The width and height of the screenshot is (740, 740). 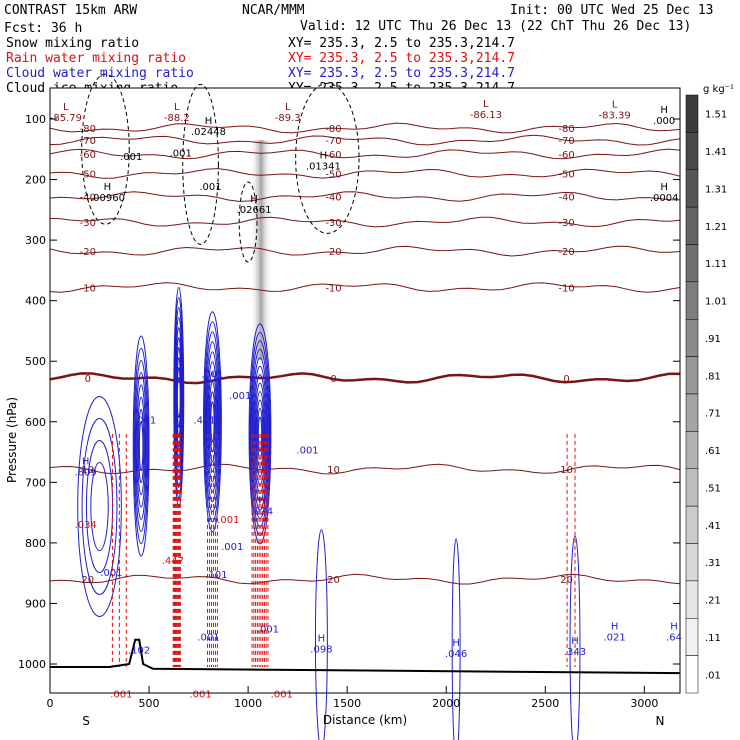 I want to click on extremum-value: -89.3, so click(x=288, y=118).